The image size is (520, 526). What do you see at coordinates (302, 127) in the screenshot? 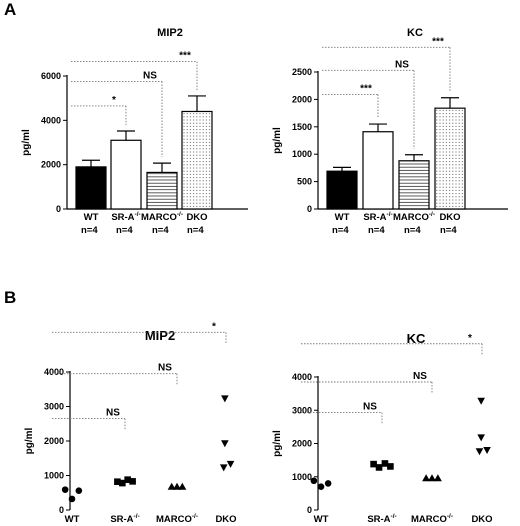
I see `y-tick-label: 1500` at bounding box center [302, 127].